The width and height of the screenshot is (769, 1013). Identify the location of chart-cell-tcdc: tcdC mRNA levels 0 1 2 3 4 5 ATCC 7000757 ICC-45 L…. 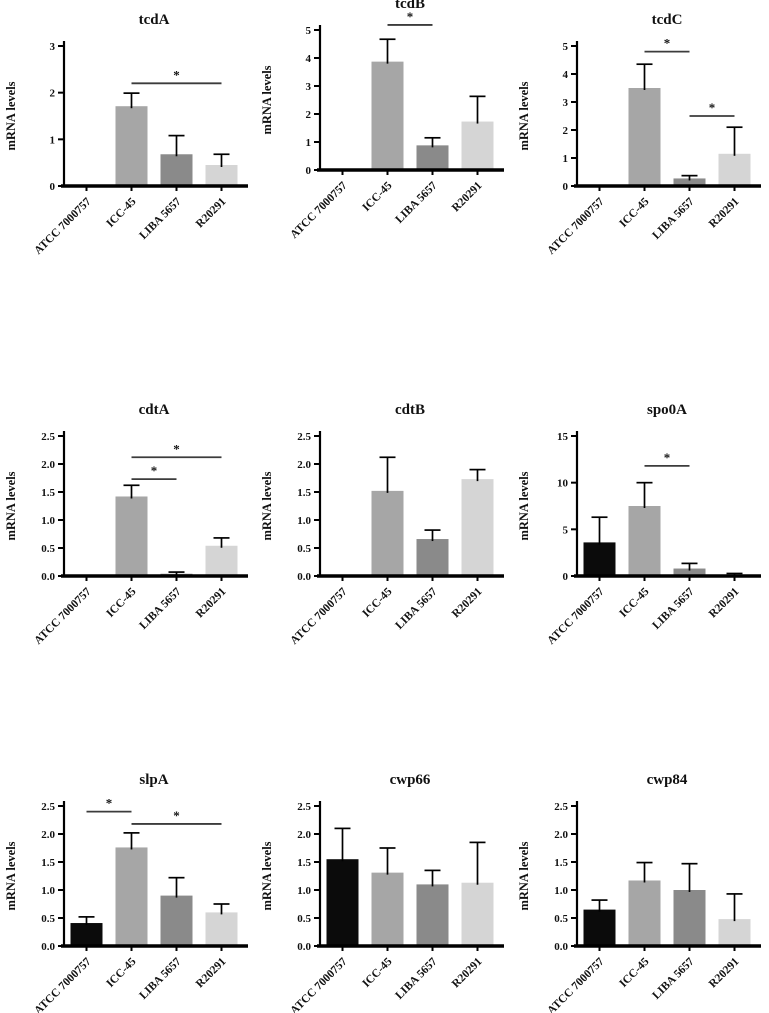
(640, 195).